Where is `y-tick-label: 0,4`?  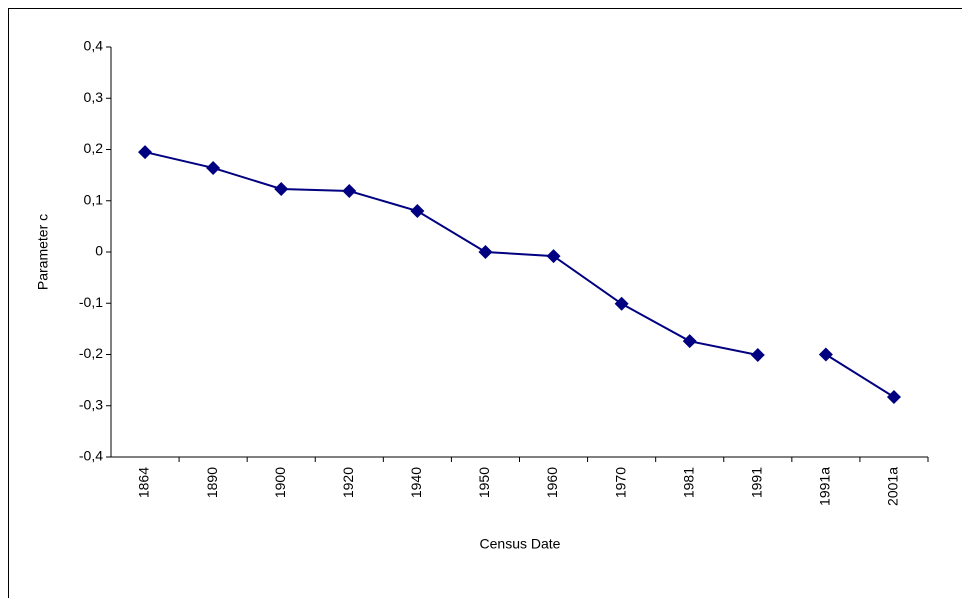
y-tick-label: 0,4 is located at coordinates (94, 46).